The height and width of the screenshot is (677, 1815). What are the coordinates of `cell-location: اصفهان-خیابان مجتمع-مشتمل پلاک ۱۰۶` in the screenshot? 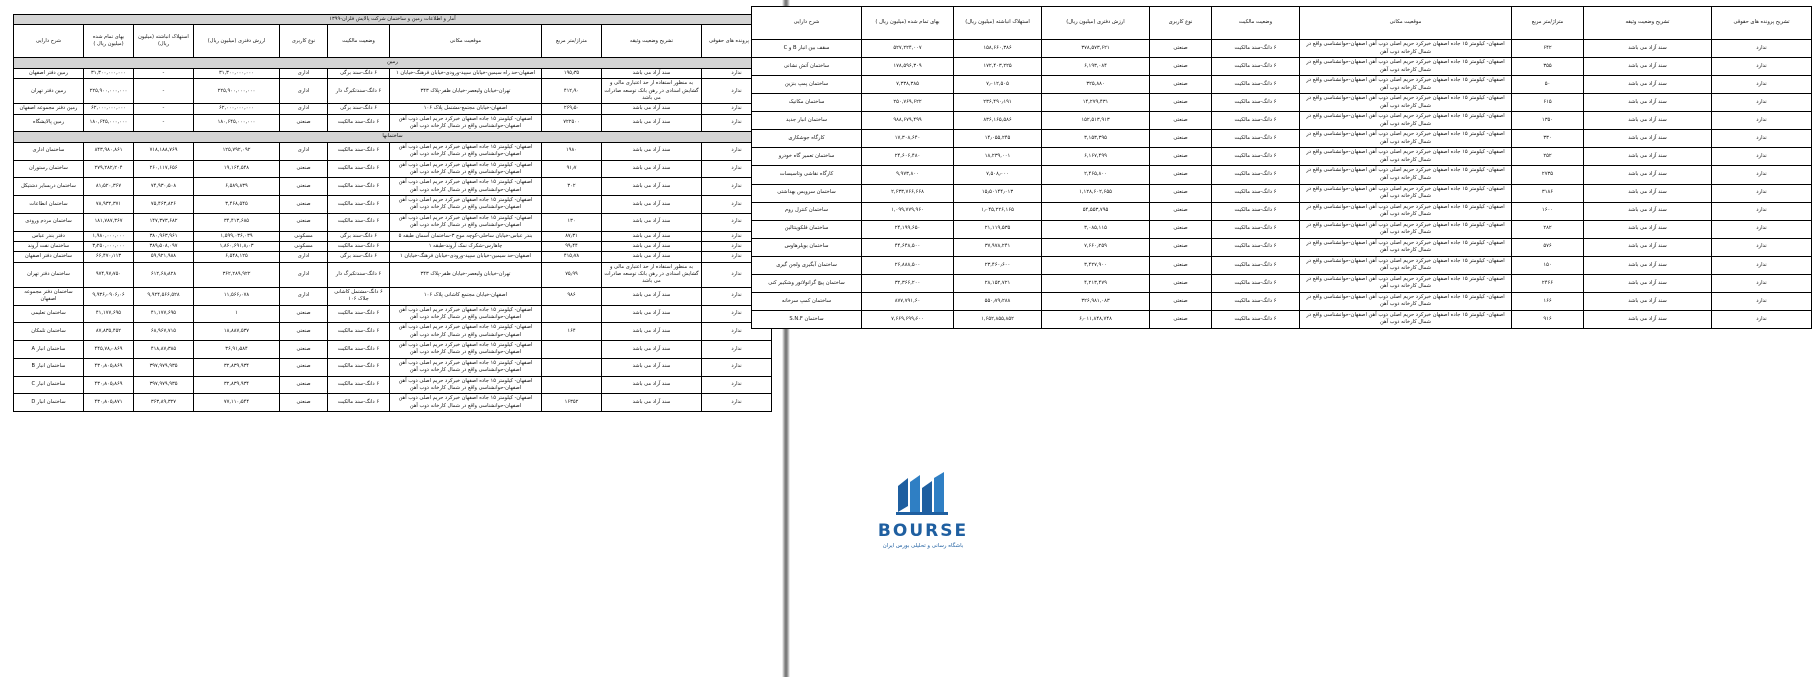 It's located at (465, 109).